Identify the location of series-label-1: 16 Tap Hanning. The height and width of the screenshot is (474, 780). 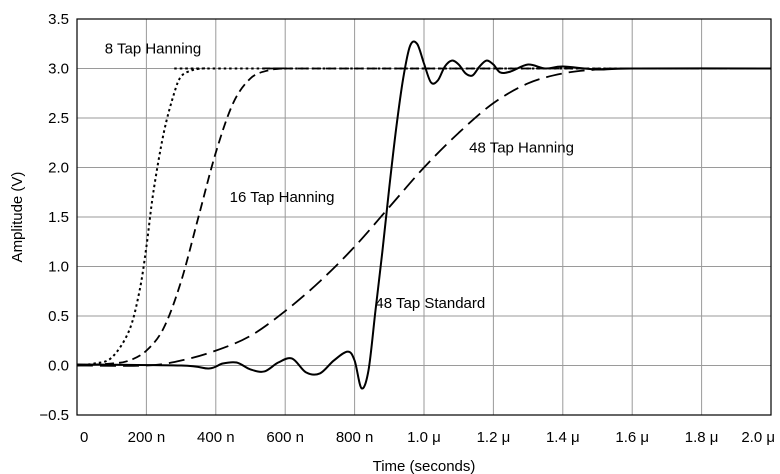
(282, 197).